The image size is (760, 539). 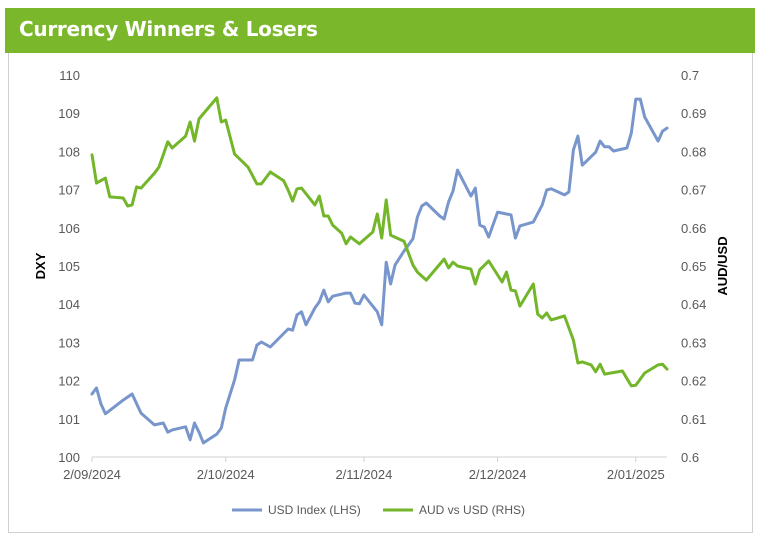 What do you see at coordinates (693, 190) in the screenshot?
I see `y-tick-label-right: 0.67` at bounding box center [693, 190].